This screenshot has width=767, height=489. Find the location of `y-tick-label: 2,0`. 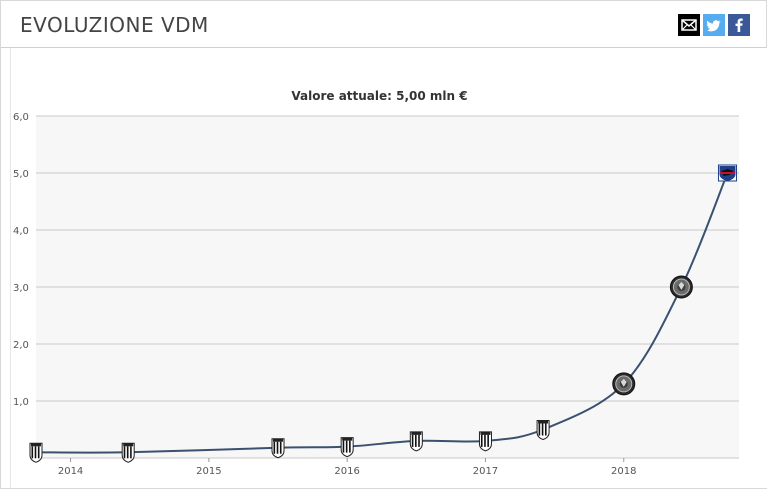

y-tick-label: 2,0 is located at coordinates (21, 345).